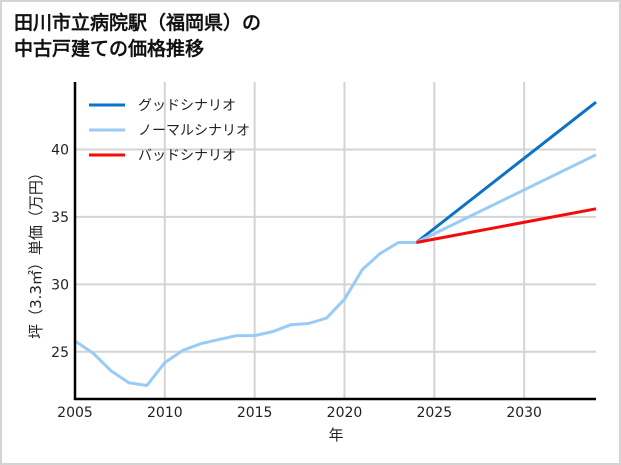 The height and width of the screenshot is (465, 621). What do you see at coordinates (137, 36) in the screenshot?
I see `chart-title: 田川市立病院駅（福岡県）の 中古戸建ての価格推移` at bounding box center [137, 36].